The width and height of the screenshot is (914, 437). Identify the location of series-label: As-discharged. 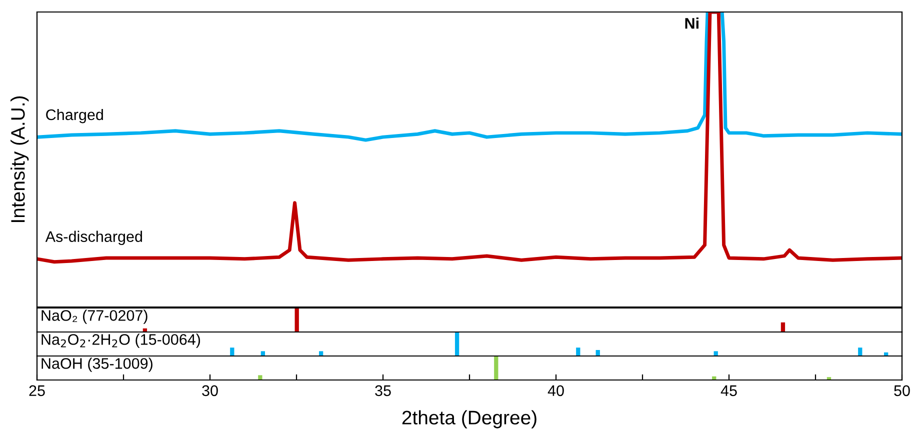
(93, 238).